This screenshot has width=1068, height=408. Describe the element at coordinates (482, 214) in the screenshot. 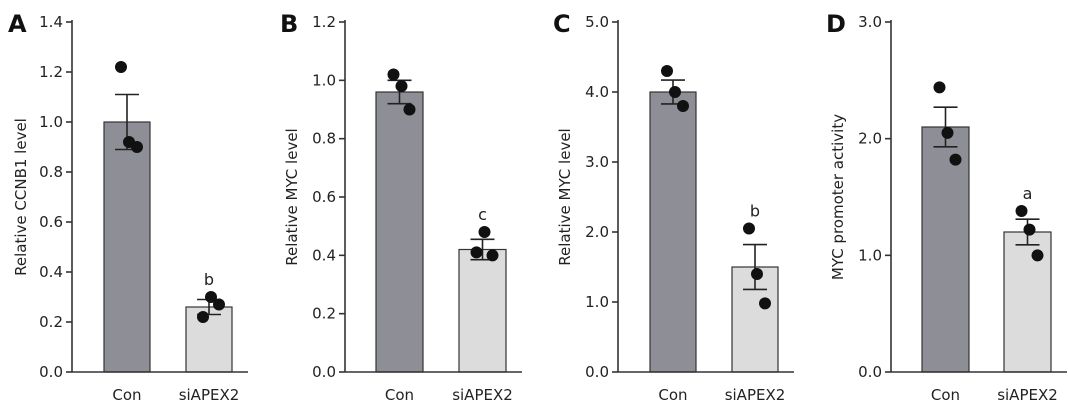

I see `significance-label: c` at that location.